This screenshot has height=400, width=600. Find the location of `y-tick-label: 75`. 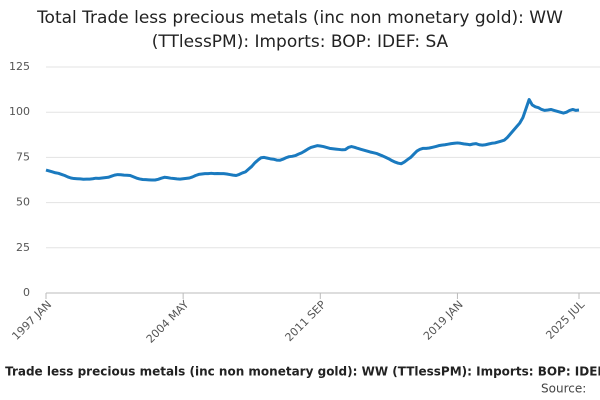

y-tick-label: 75 is located at coordinates (23, 156).